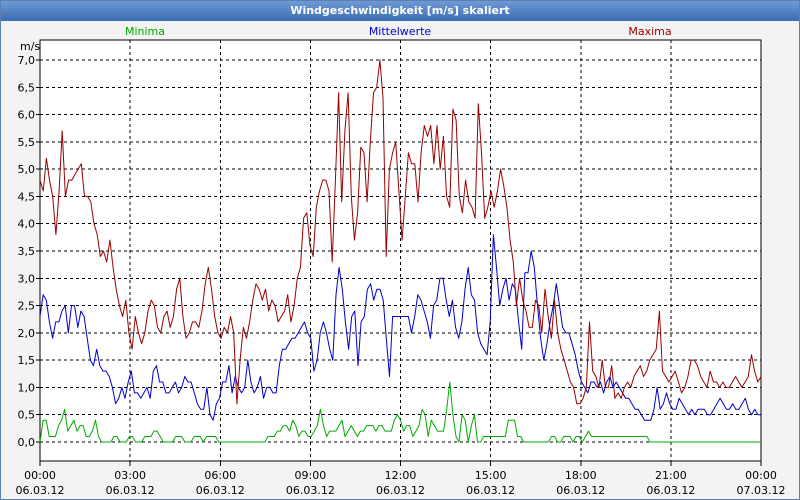 This screenshot has width=800, height=500. What do you see at coordinates (491, 475) in the screenshot?
I see `x-tick-time: 15:00` at bounding box center [491, 475].